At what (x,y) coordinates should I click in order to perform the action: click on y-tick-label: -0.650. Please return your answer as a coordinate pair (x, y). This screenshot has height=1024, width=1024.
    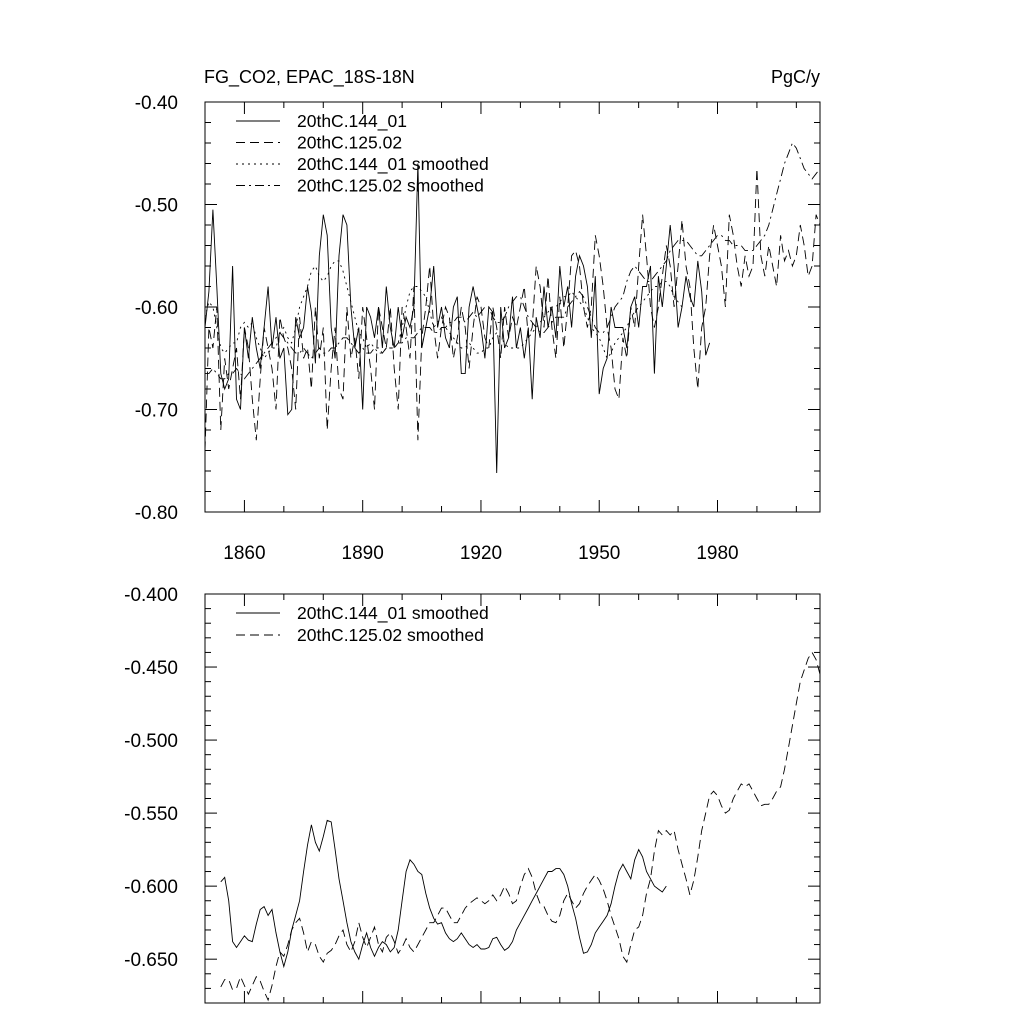
    Looking at the image, I should click on (151, 960).